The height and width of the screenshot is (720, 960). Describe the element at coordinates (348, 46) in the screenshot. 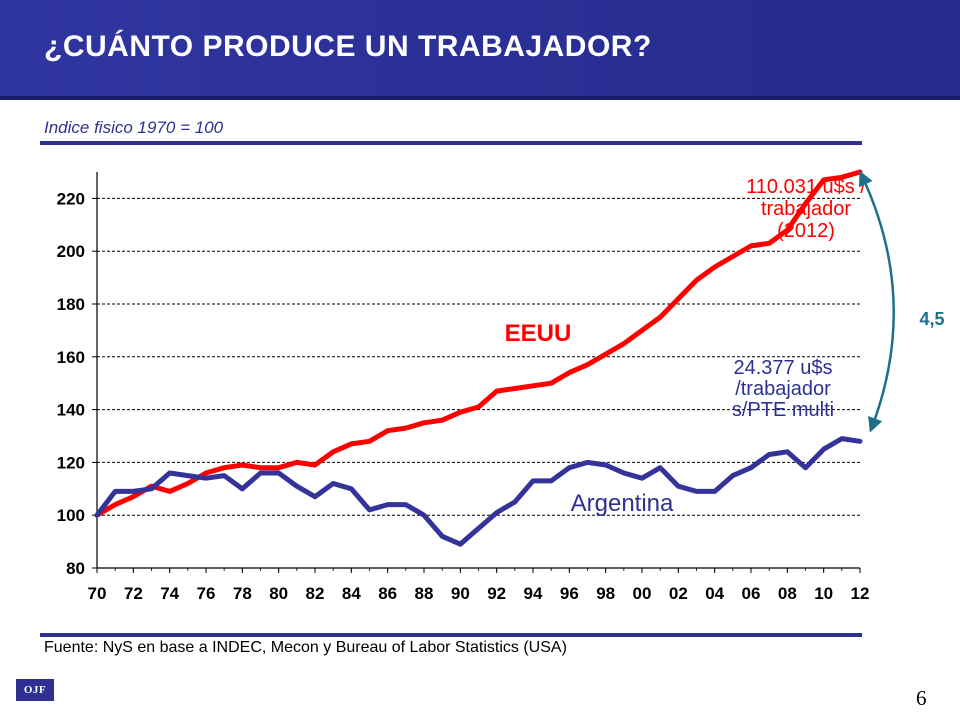

I see `page-title: ¿CUÁNTO PRODUCE UN TRABAJADOR?` at that location.